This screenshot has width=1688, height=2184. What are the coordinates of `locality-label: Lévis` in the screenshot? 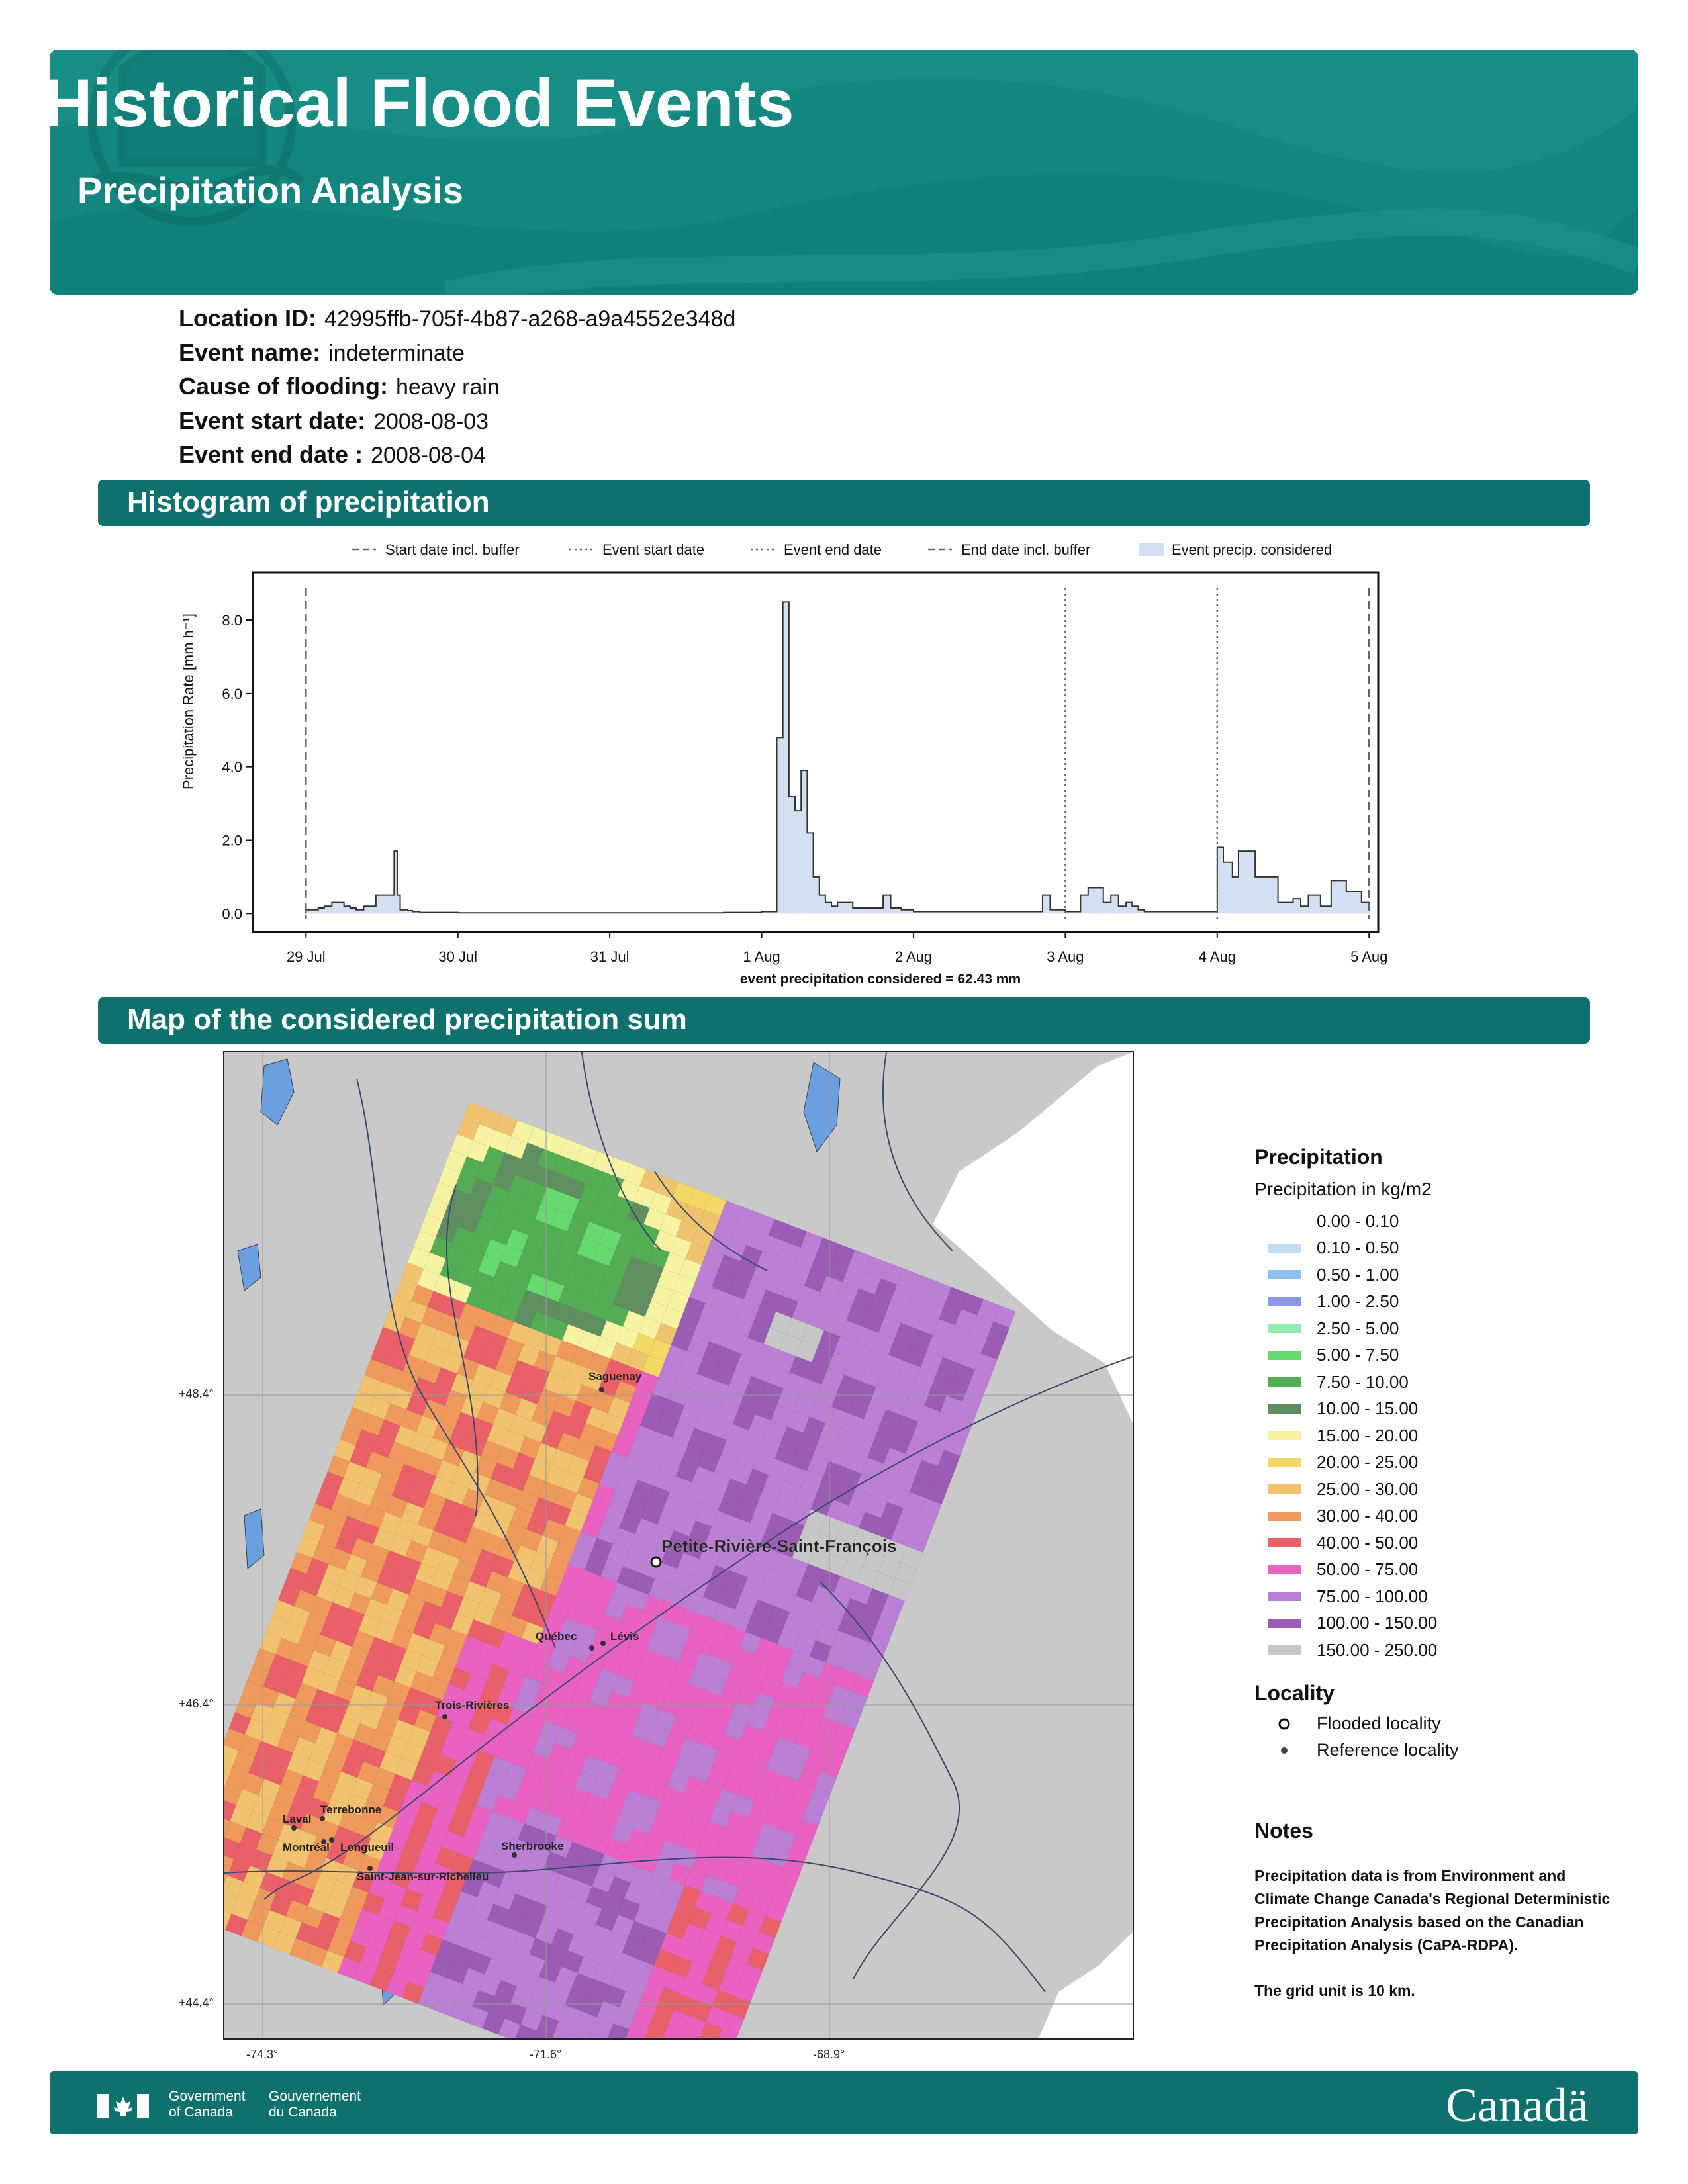 It's located at (624, 1636).